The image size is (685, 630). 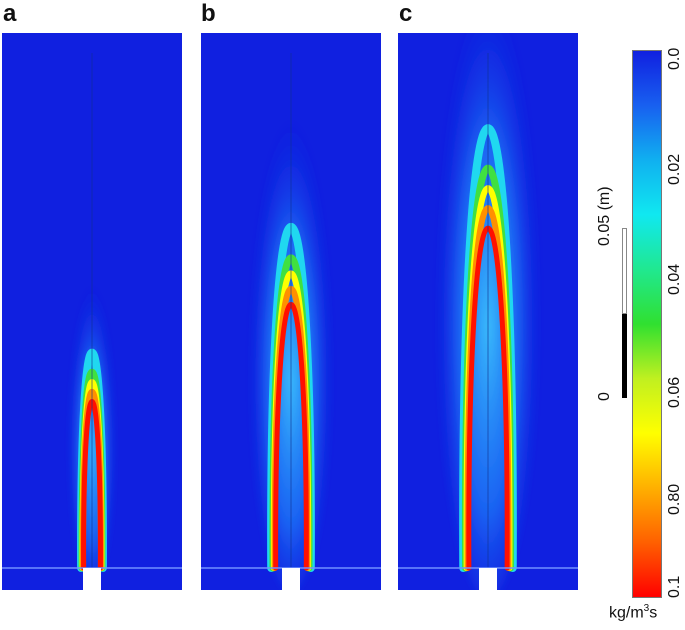 I want to click on colorbar-tick: 0.0, so click(x=674, y=58).